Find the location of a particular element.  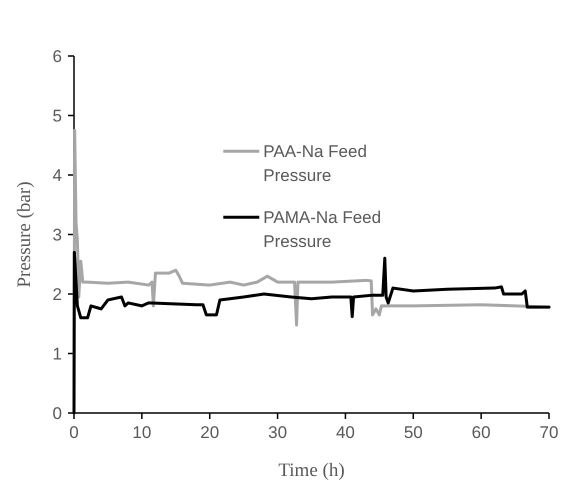

y-tick-label: 2 is located at coordinates (57, 294).